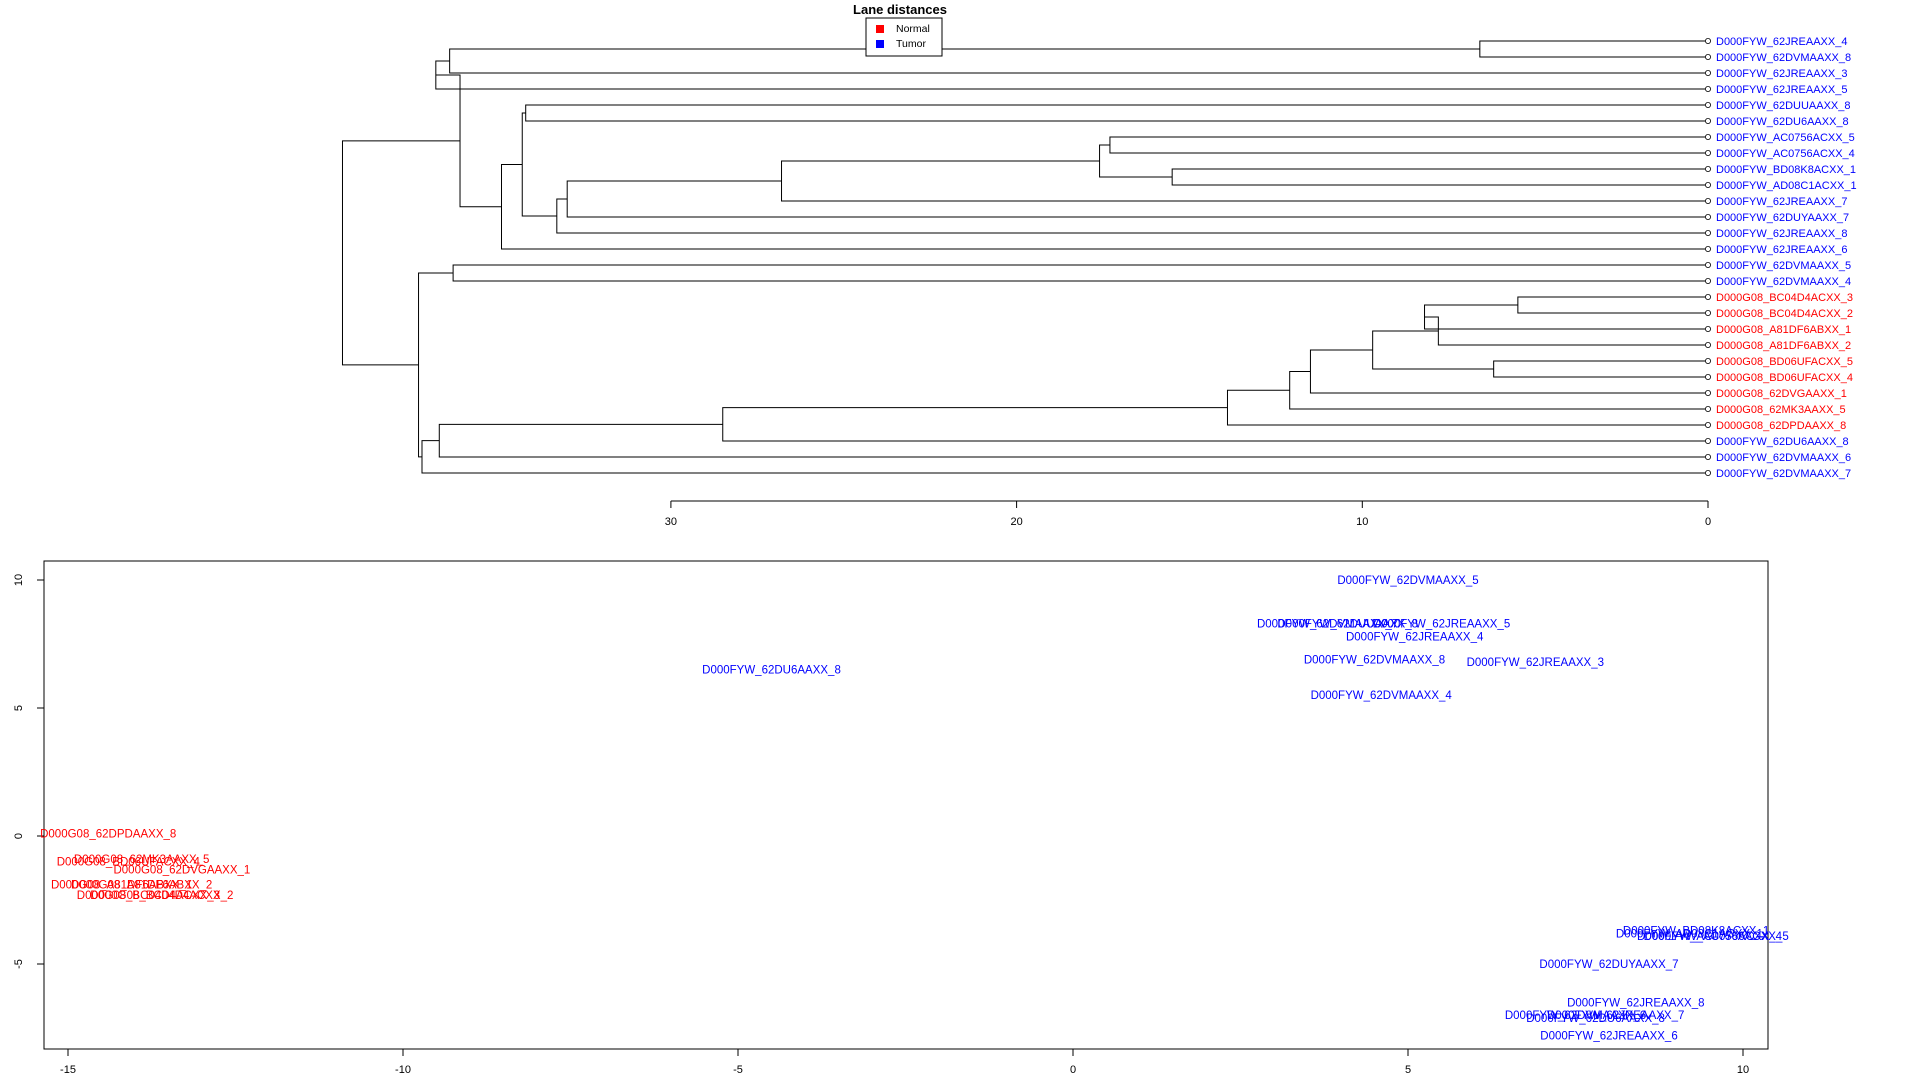 The height and width of the screenshot is (1080, 1920). Describe the element at coordinates (1073, 1070) in the screenshot. I see `scatter-x-tick-label: 0` at that location.